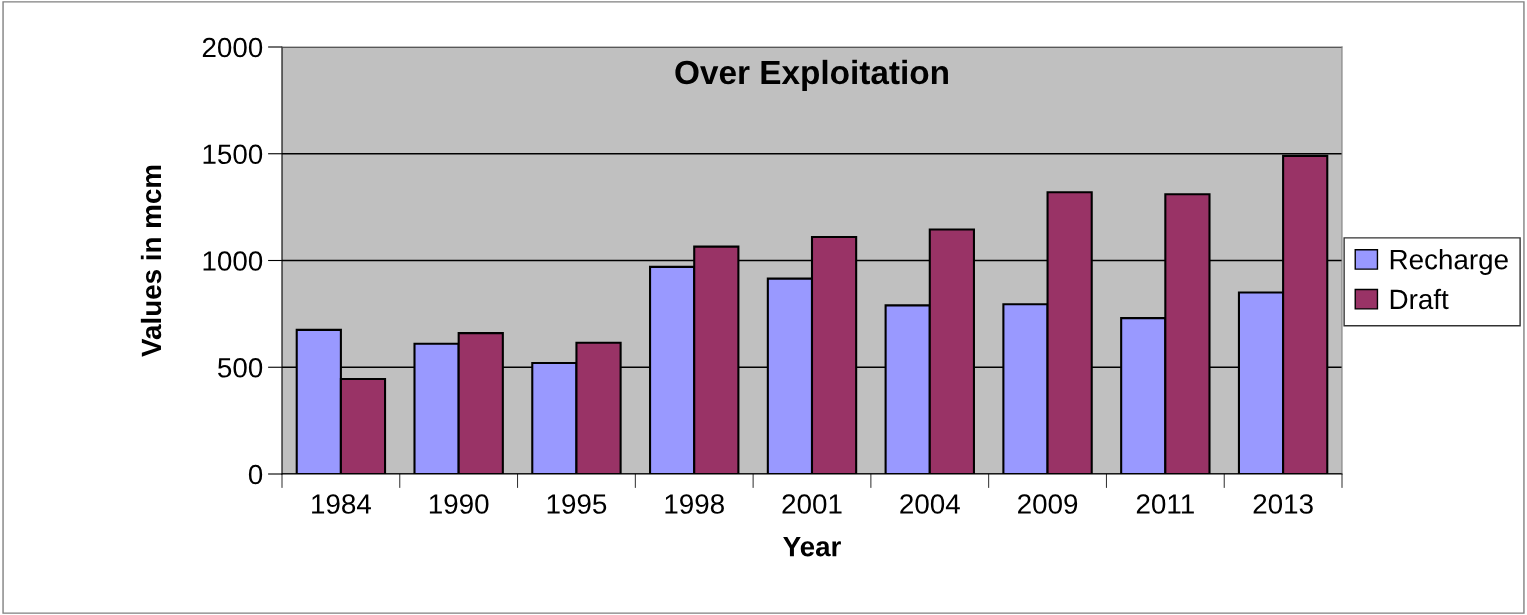  Describe the element at coordinates (1419, 299) in the screenshot. I see `legend-label: Draft` at that location.